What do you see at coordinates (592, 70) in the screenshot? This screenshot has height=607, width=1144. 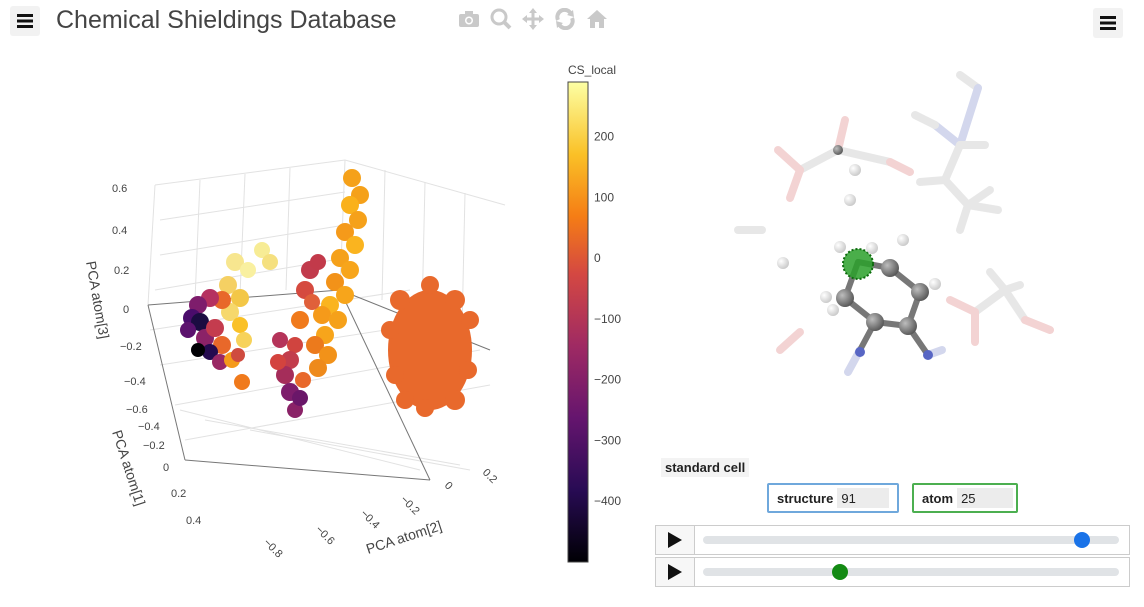 I see `colorbar-title: CS_local` at bounding box center [592, 70].